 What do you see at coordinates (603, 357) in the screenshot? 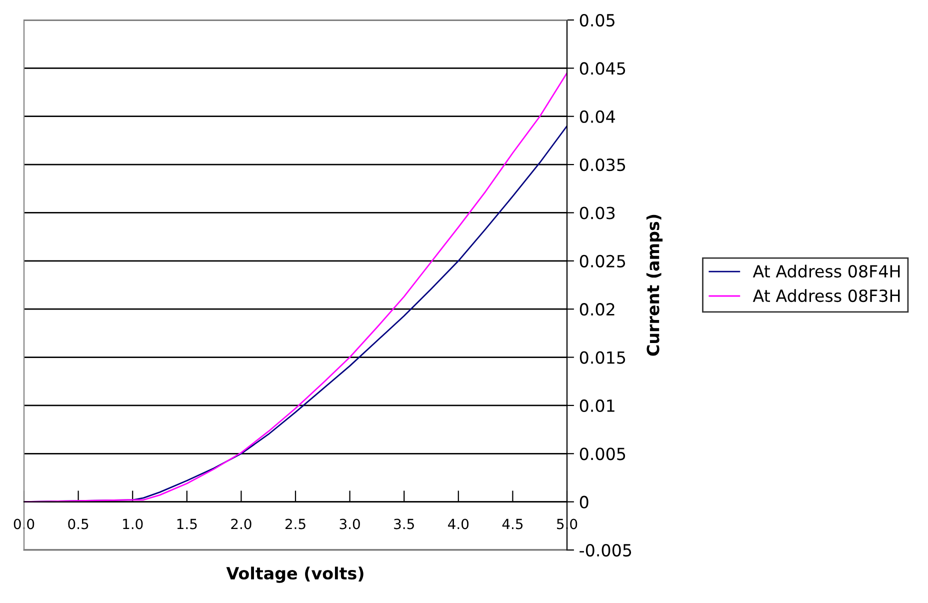
I see `y-tick-label: 0.015` at bounding box center [603, 357].